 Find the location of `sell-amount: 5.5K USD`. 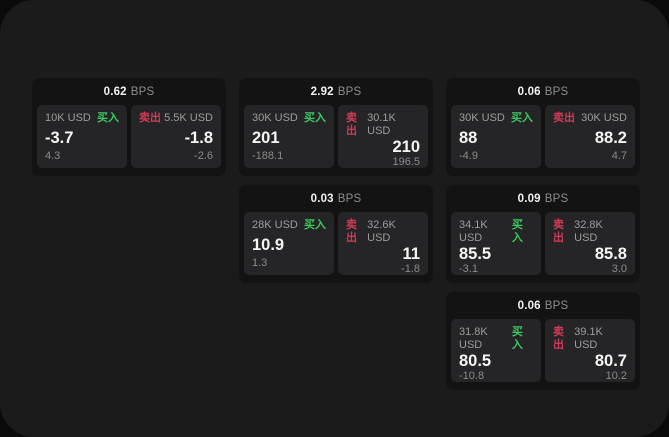

sell-amount: 5.5K USD is located at coordinates (188, 118).